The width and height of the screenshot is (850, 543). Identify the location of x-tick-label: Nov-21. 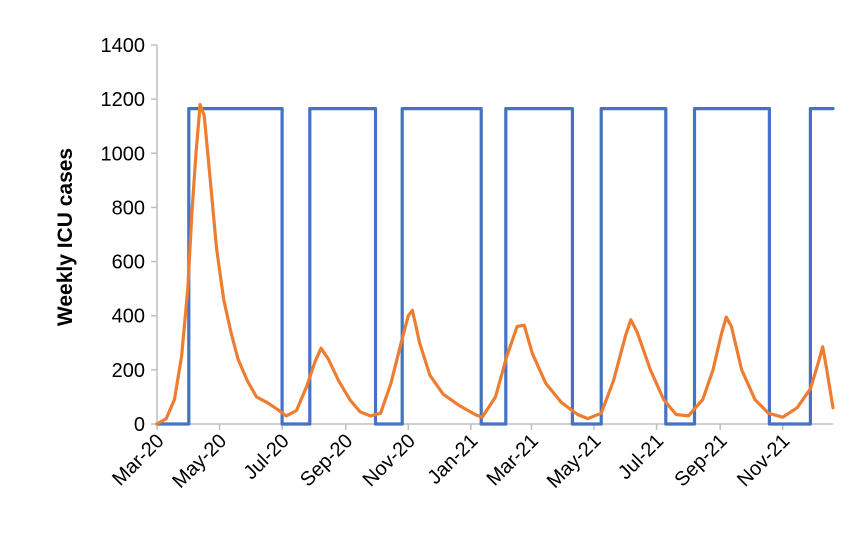
(763, 460).